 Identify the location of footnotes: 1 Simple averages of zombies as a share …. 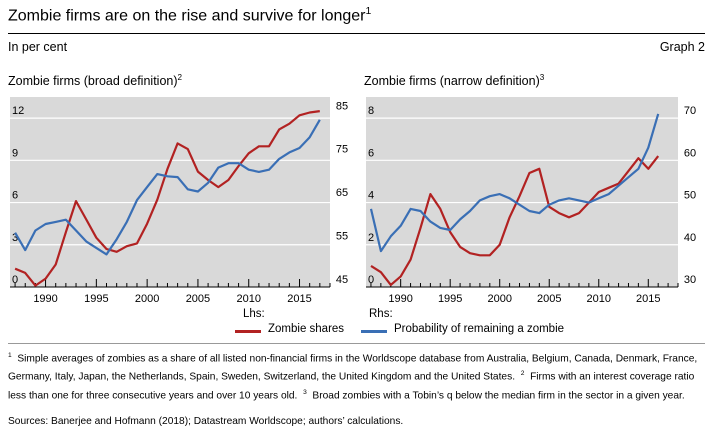
(353, 377).